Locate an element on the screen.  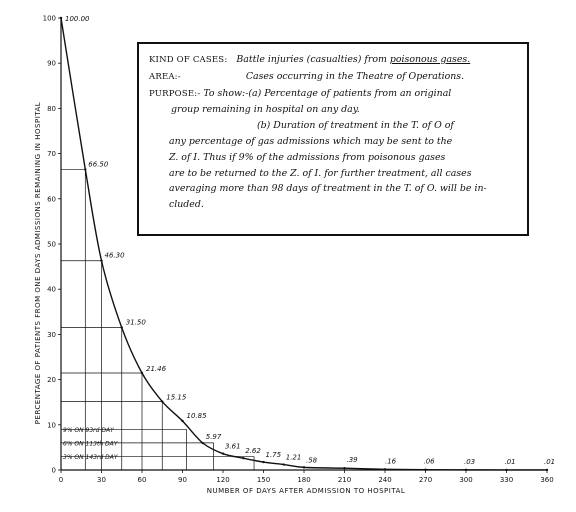
x-tick-label: 30 is located at coordinates (101, 480).